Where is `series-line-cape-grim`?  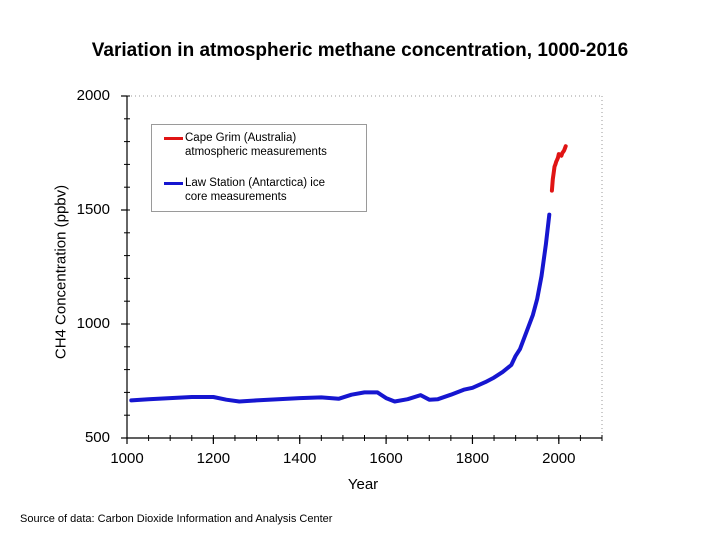
series-line-cape-grim is located at coordinates (558, 168).